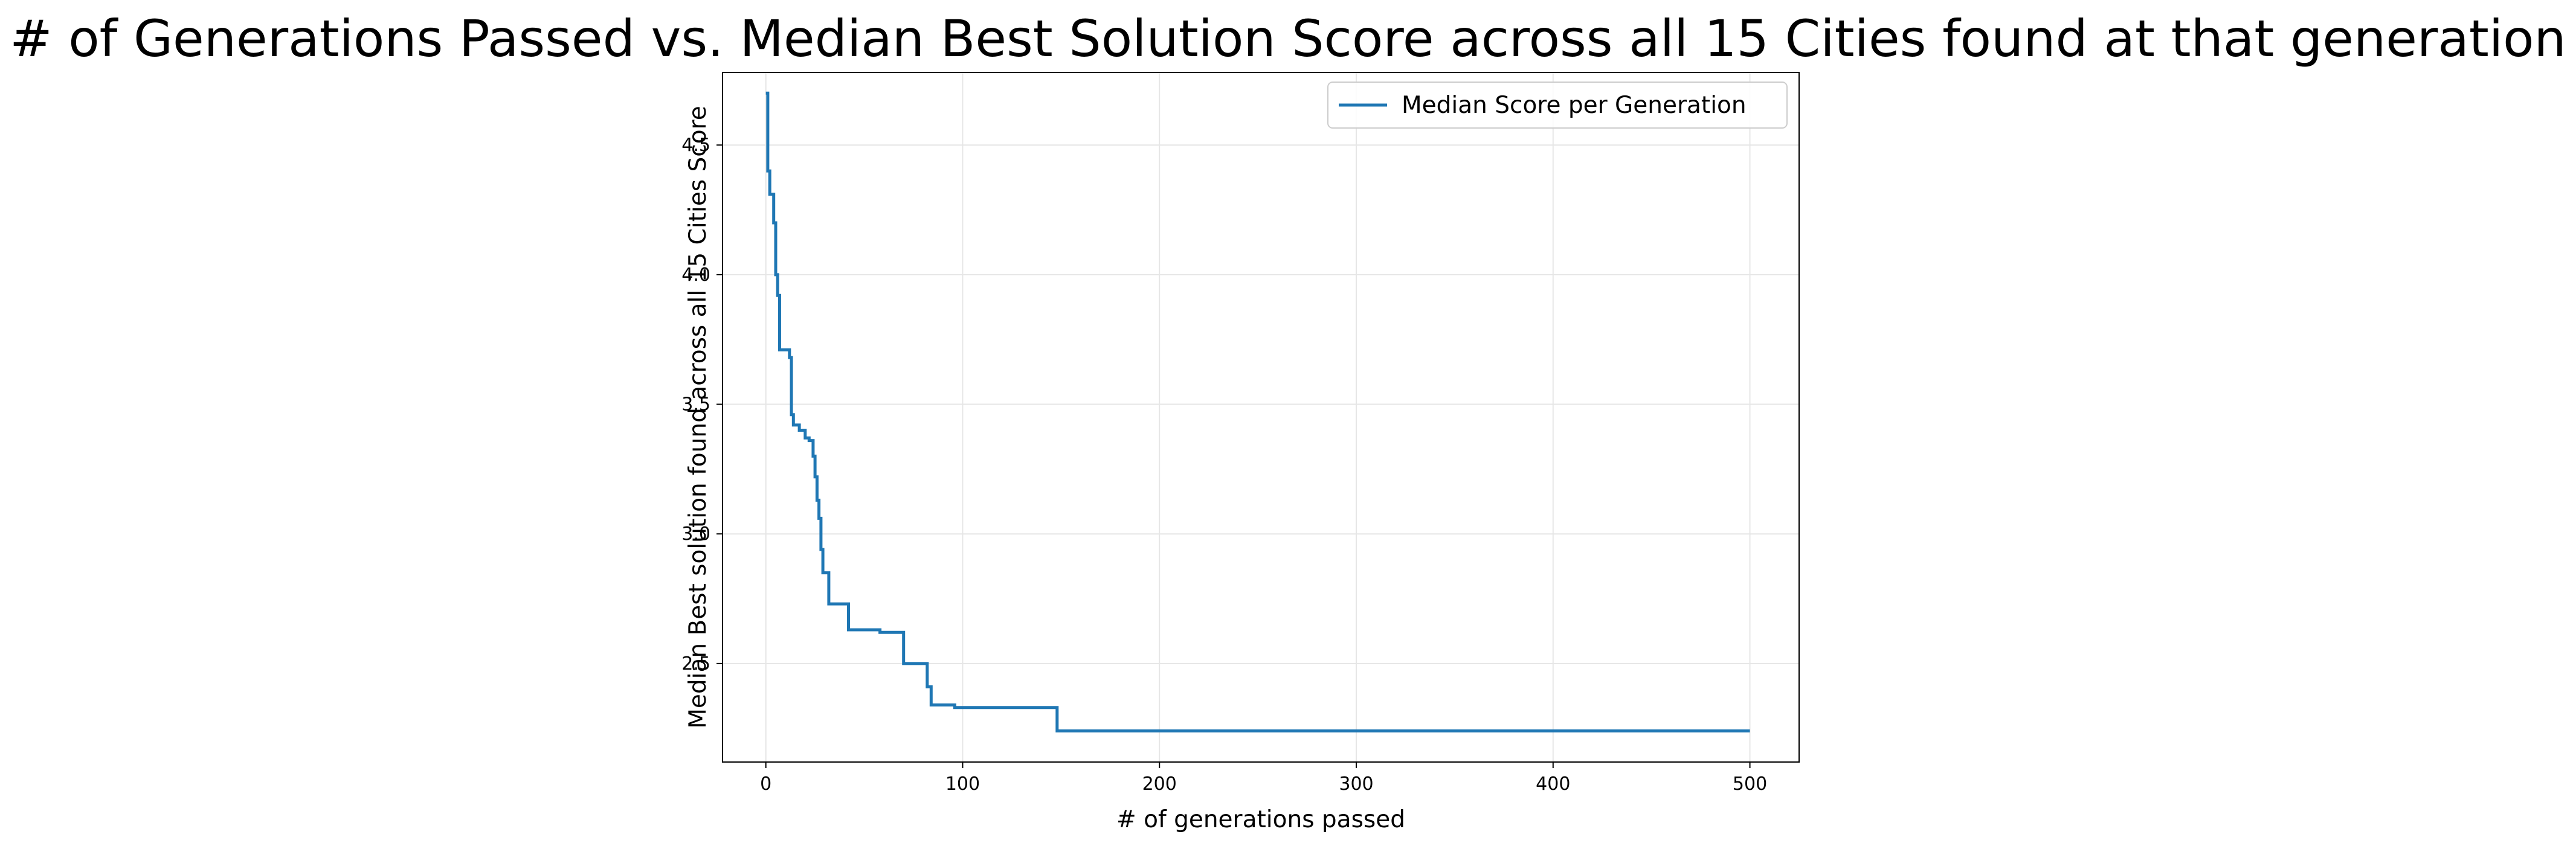 This screenshot has width=2576, height=852. Describe the element at coordinates (695, 404) in the screenshot. I see `y-tick-label: 3.5` at that location.